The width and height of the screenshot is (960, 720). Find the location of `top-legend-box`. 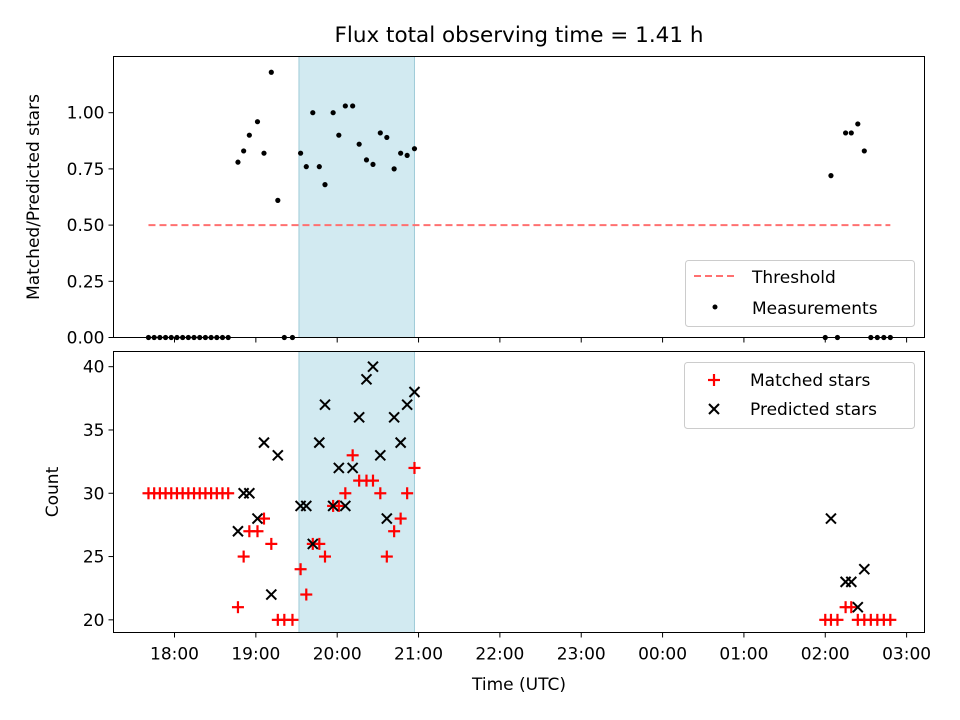

top-legend-box is located at coordinates (800, 293).